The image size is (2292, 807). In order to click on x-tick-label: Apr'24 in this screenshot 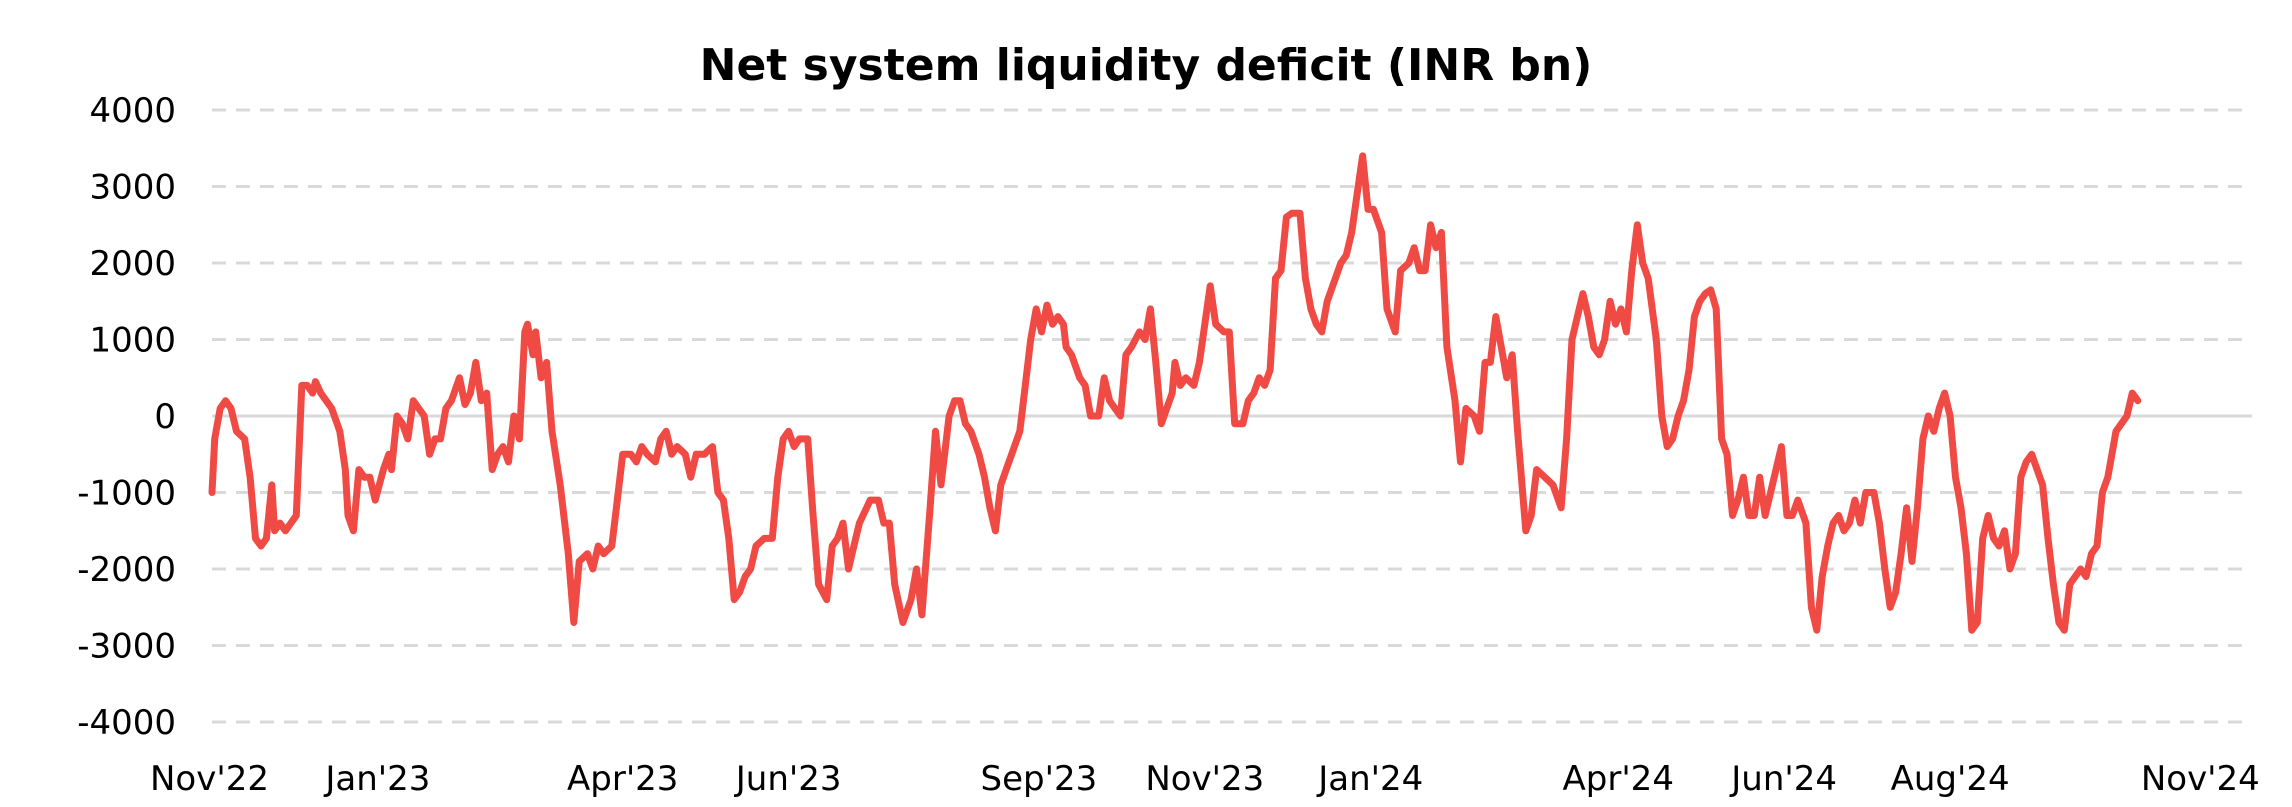, I will do `click(1618, 779)`.